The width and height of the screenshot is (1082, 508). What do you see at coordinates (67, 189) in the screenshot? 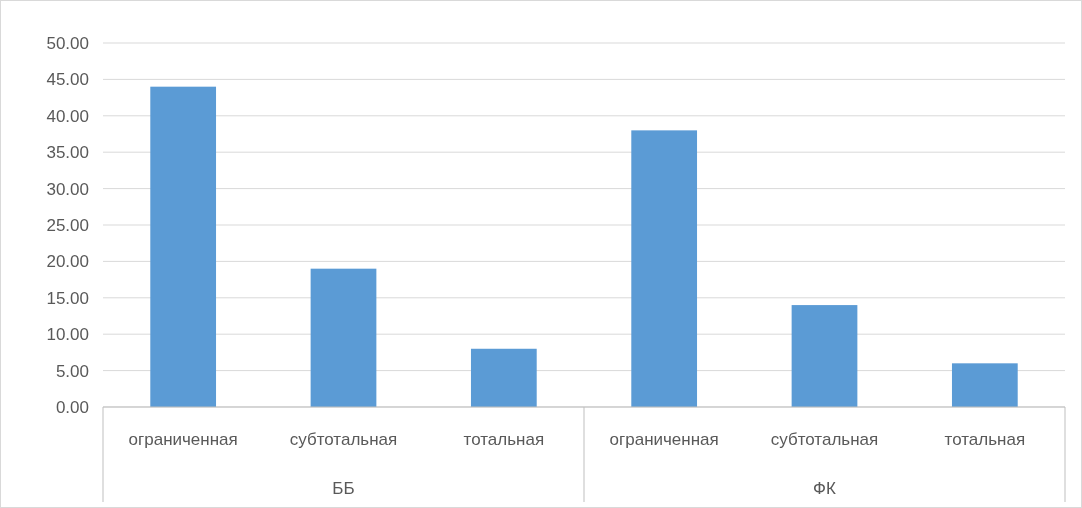
I see `y-tick-label: 30.00` at bounding box center [67, 189].